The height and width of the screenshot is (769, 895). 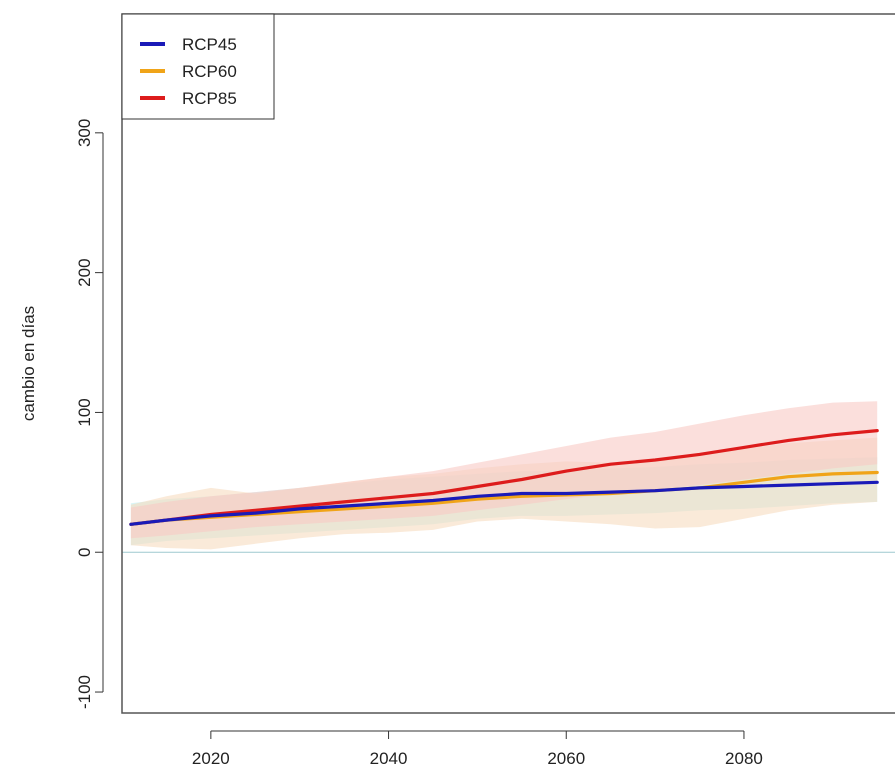 What do you see at coordinates (504, 503) in the screenshot?
I see `line-rcp45` at bounding box center [504, 503].